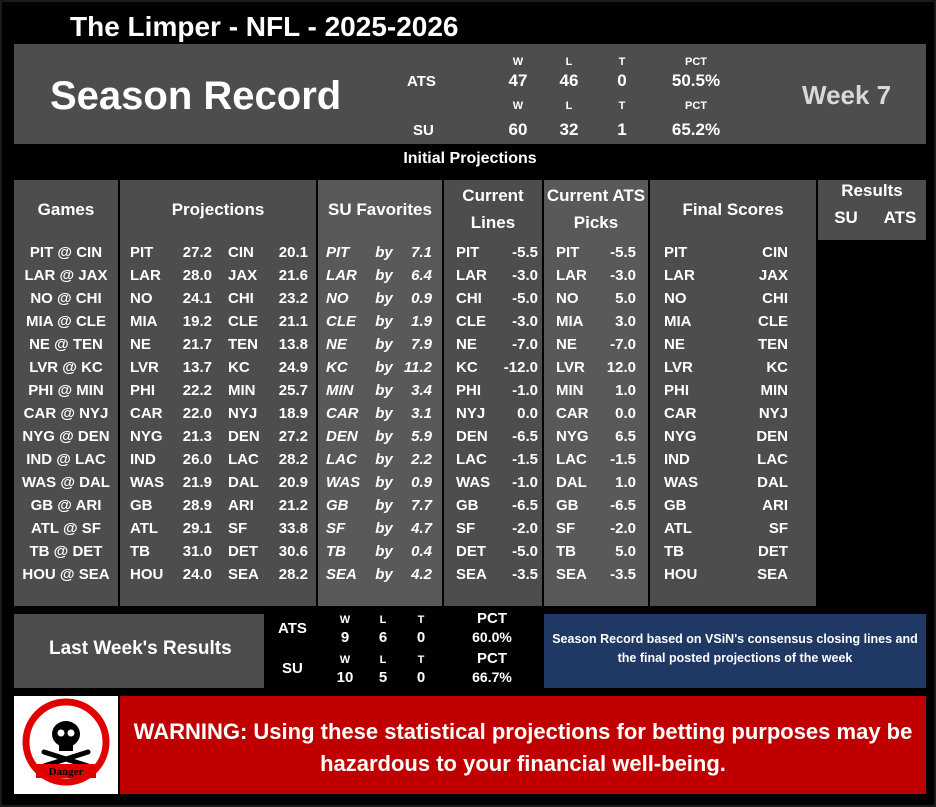 This screenshot has height=807, width=936. Describe the element at coordinates (66, 482) in the screenshot. I see `game-matchup: WAS @ DAL` at that location.